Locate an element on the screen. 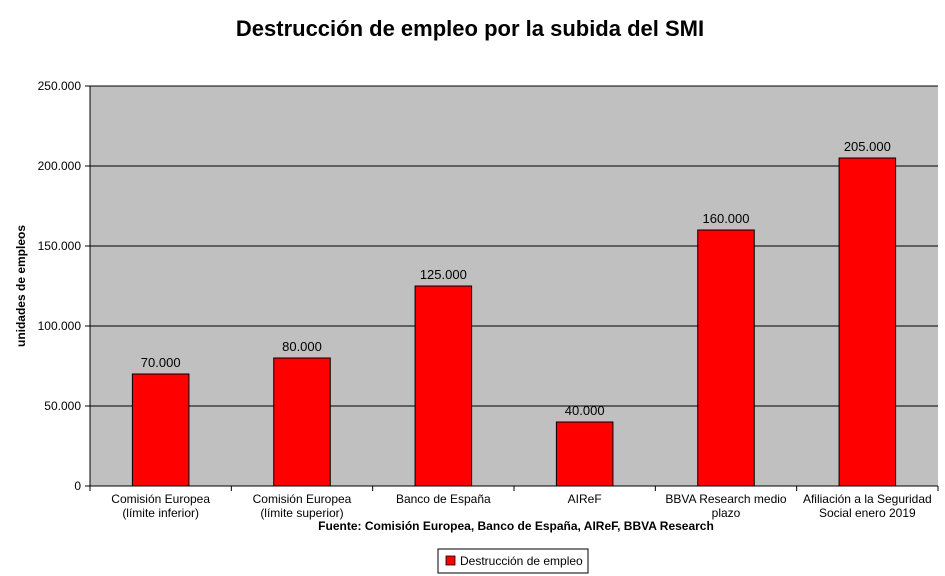 This screenshot has height=576, width=945. legend-swatch is located at coordinates (450, 560).